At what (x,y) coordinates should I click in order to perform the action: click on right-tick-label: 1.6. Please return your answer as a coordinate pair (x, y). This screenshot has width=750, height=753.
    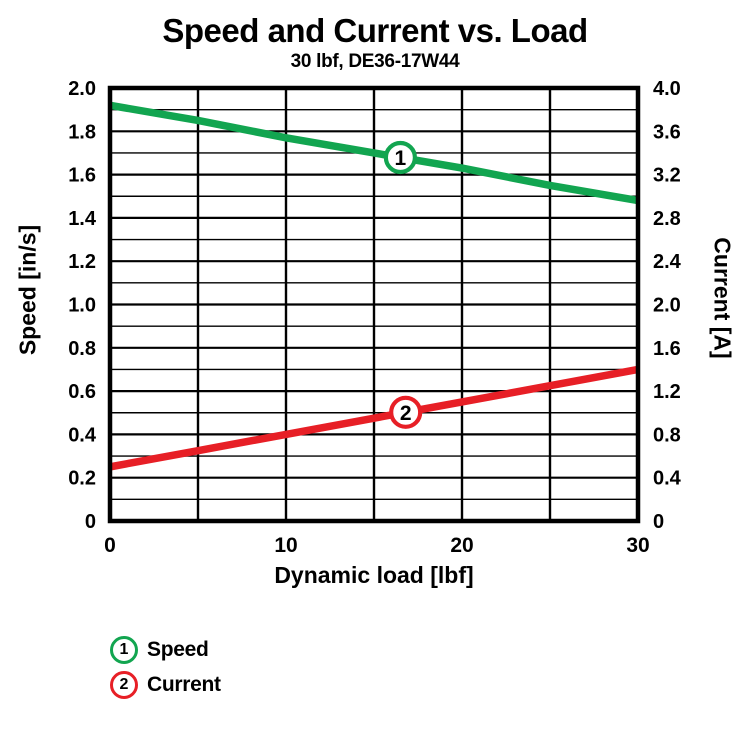
    Looking at the image, I should click on (667, 349).